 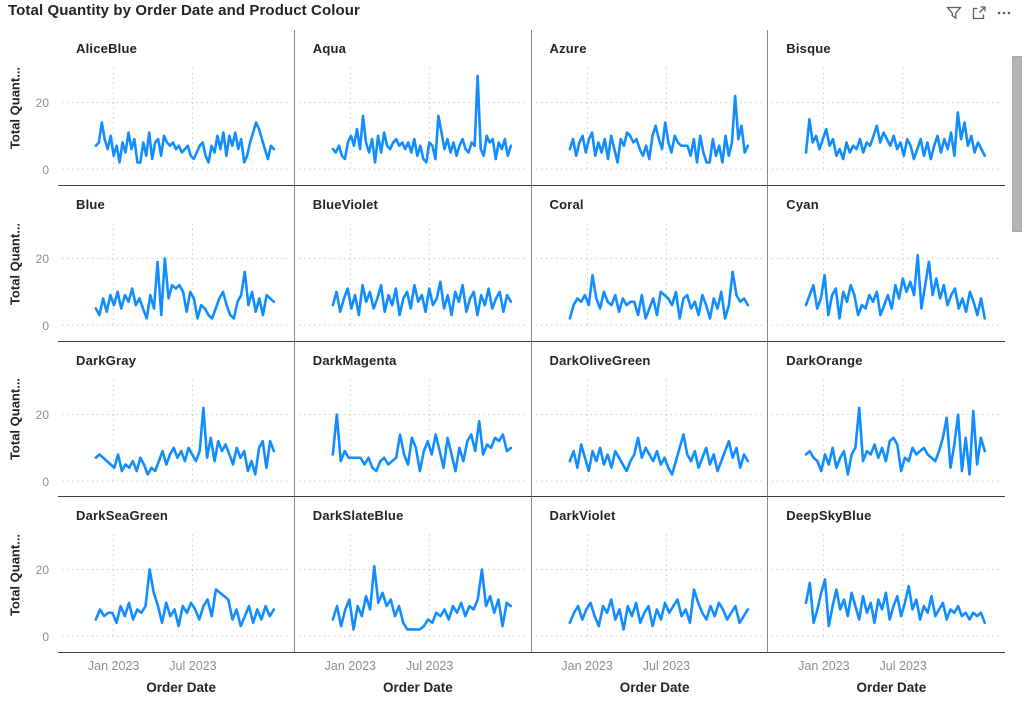 I want to click on panel-darkmagenta: DarkMagenta, so click(x=413, y=419).